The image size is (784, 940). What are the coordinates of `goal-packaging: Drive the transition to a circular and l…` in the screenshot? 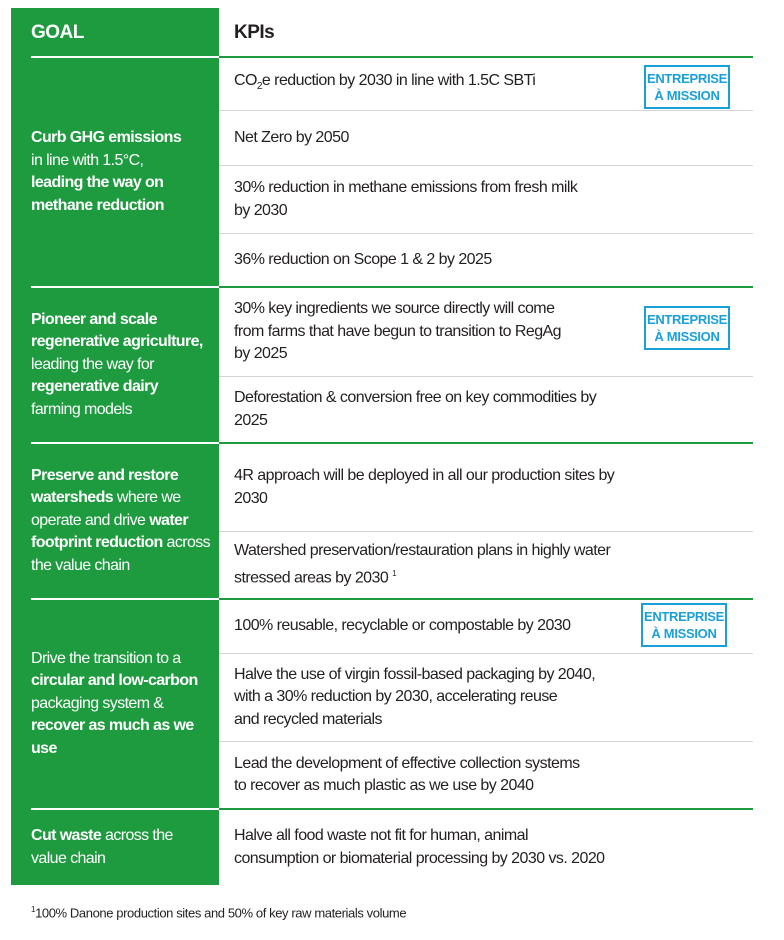 It's located at (114, 703).